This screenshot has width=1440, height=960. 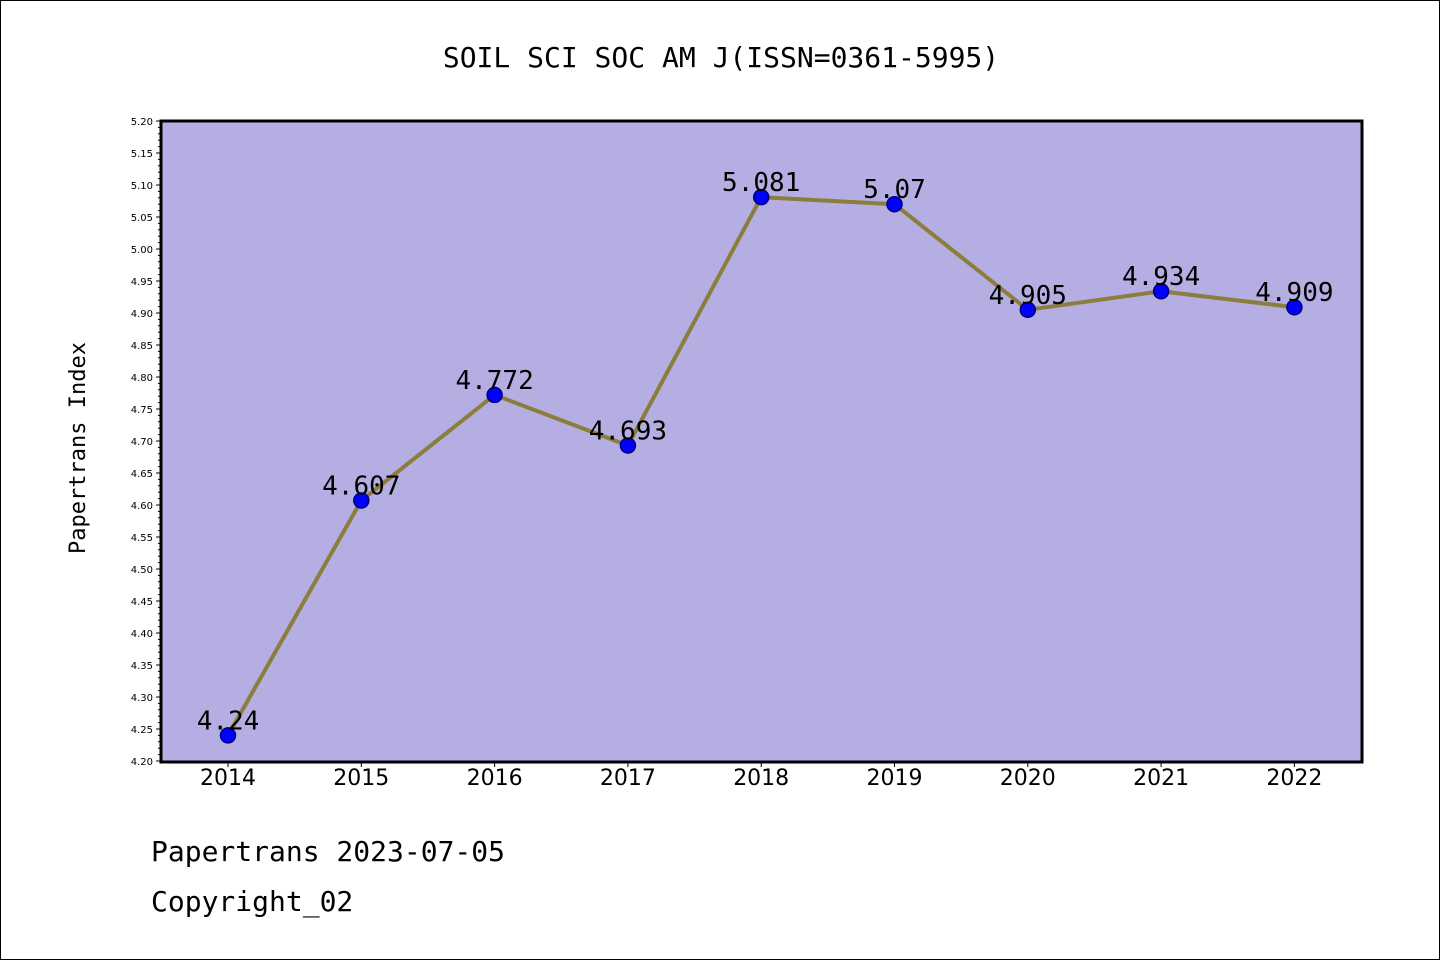 What do you see at coordinates (1028, 296) in the screenshot?
I see `data-label: 4.905` at bounding box center [1028, 296].